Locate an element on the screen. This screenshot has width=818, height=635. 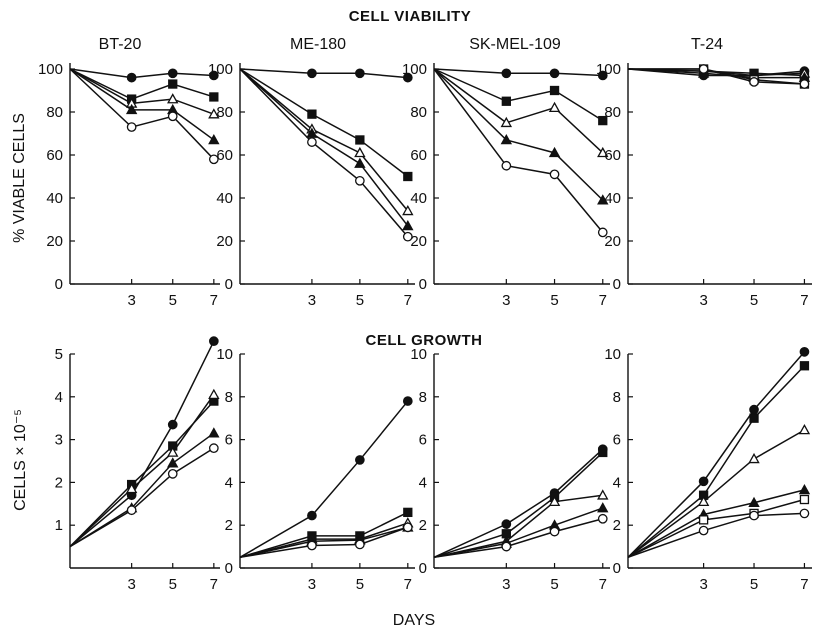
x-tick-label-growth-bt20: 5 is located at coordinates (173, 584).